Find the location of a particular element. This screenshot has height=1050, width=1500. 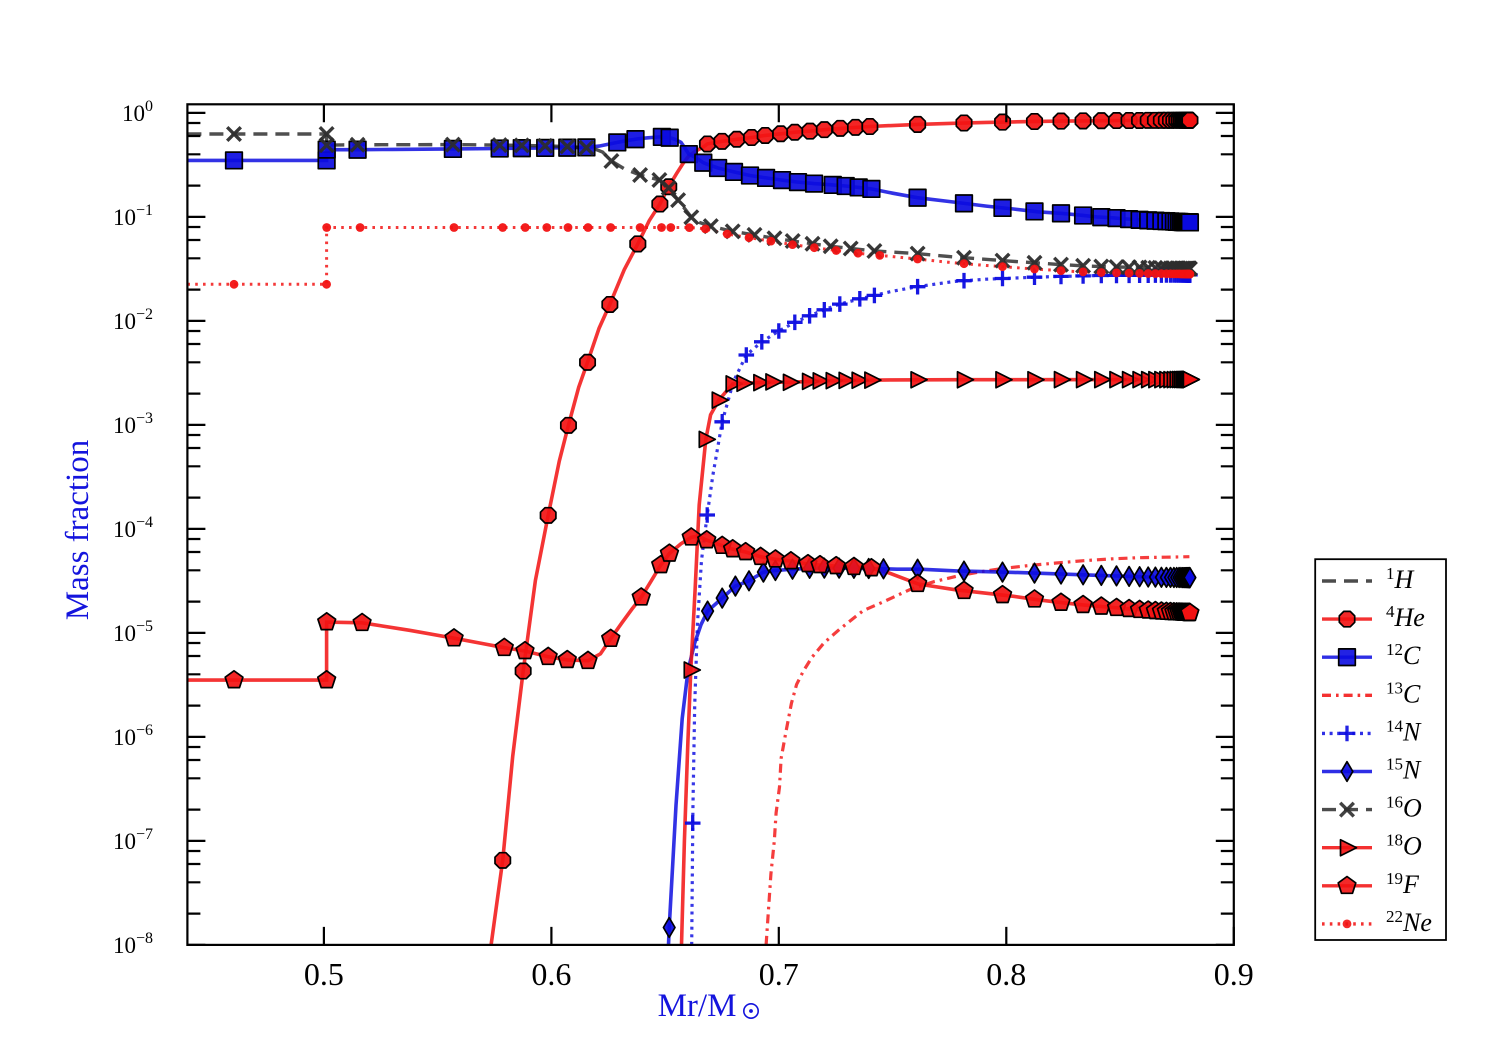

svg-text: Mr/M is located at coordinates (697, 1006).